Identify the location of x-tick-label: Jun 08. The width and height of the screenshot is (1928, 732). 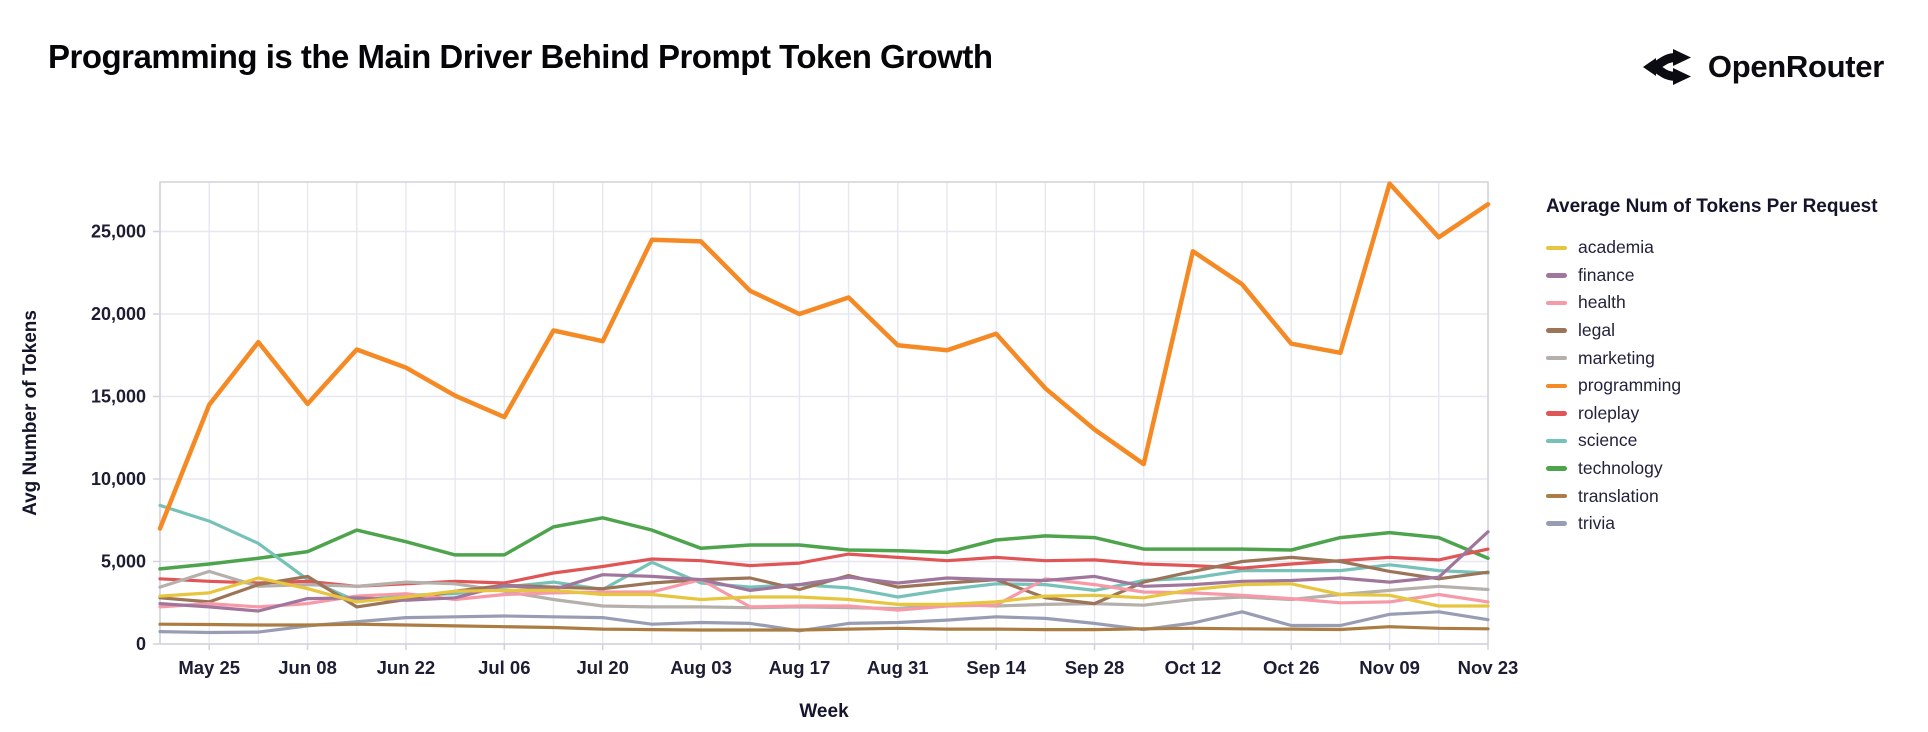
(307, 667).